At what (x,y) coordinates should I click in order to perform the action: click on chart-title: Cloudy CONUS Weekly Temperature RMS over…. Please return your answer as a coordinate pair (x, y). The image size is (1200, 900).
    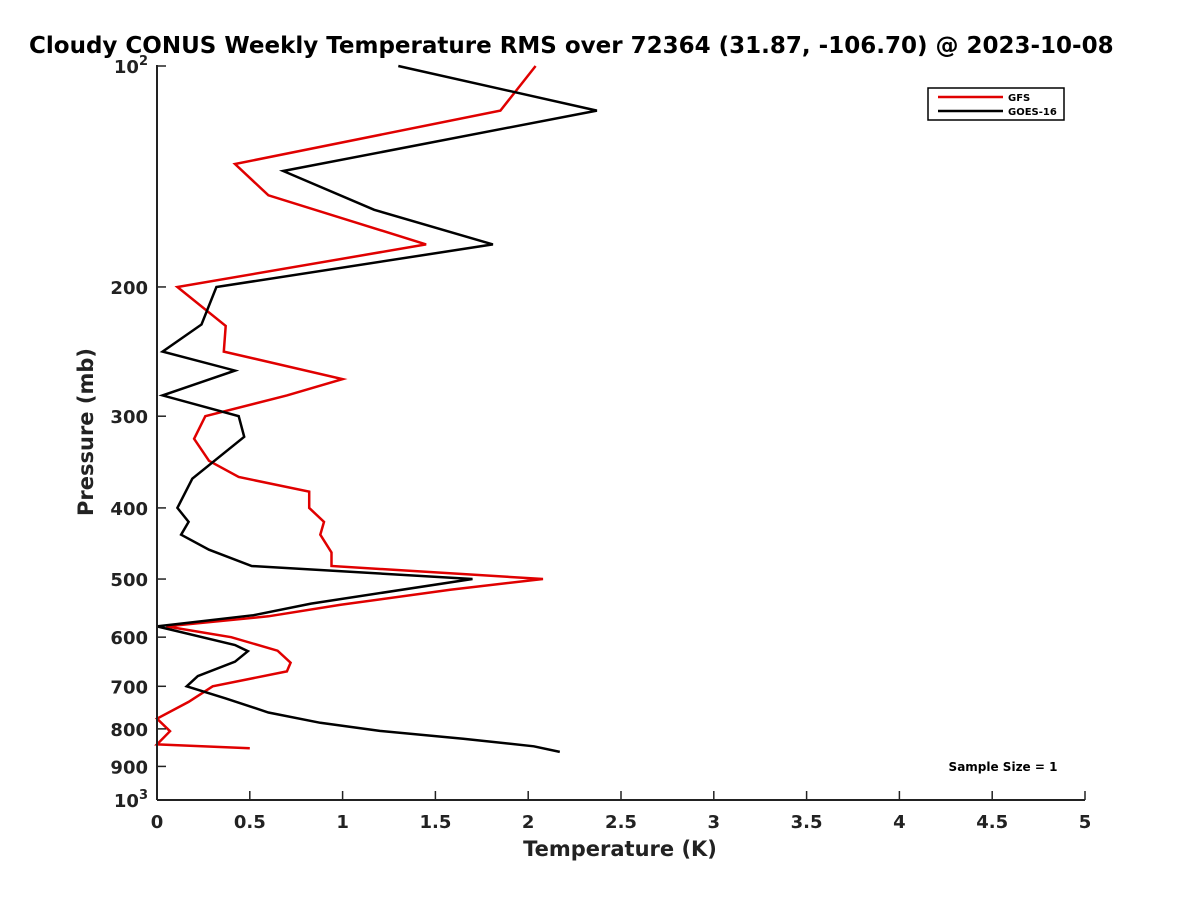
    Looking at the image, I should click on (571, 46).